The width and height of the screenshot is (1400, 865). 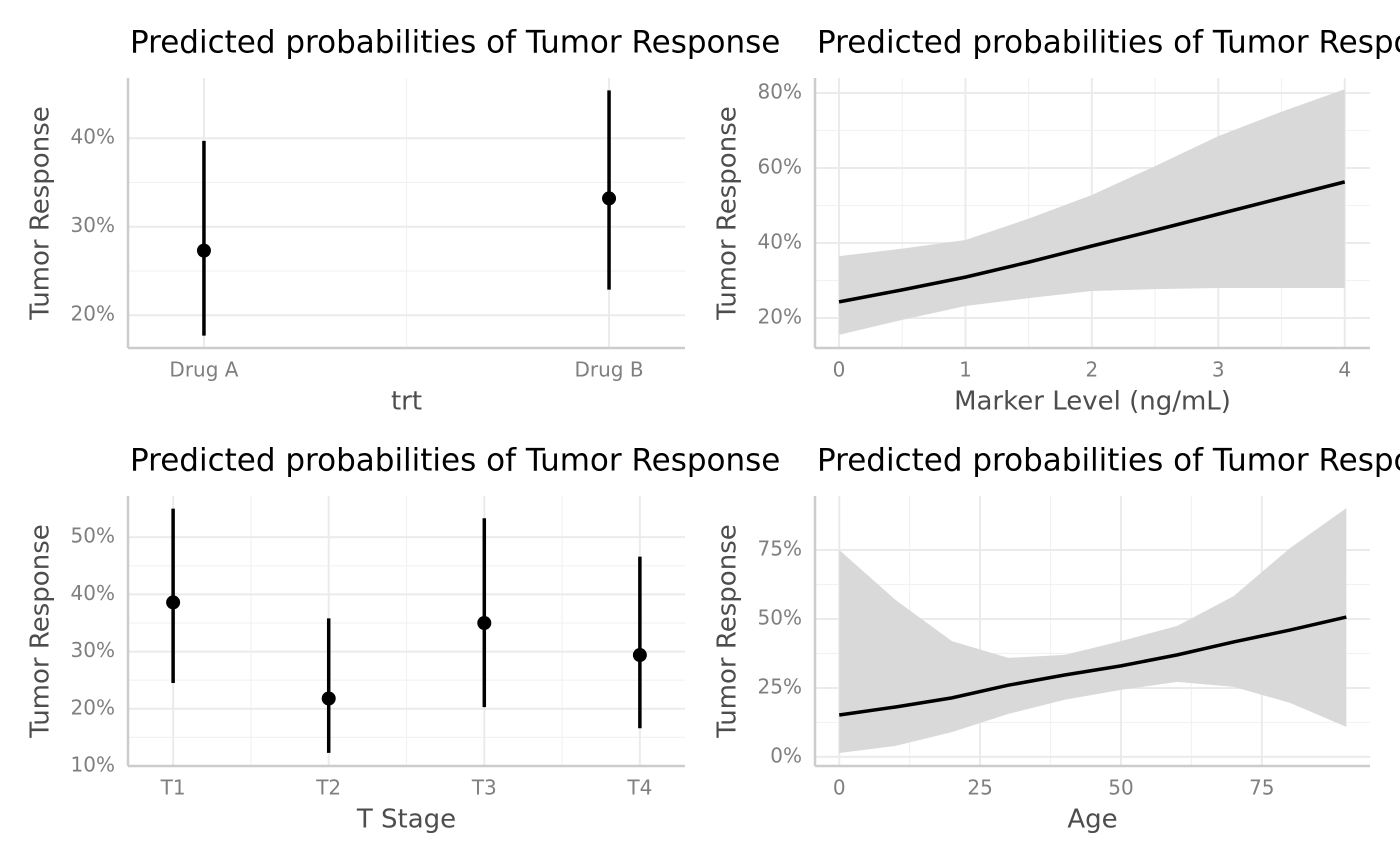 What do you see at coordinates (609, 370) in the screenshot?
I see `x-tick-label: Drug B` at bounding box center [609, 370].